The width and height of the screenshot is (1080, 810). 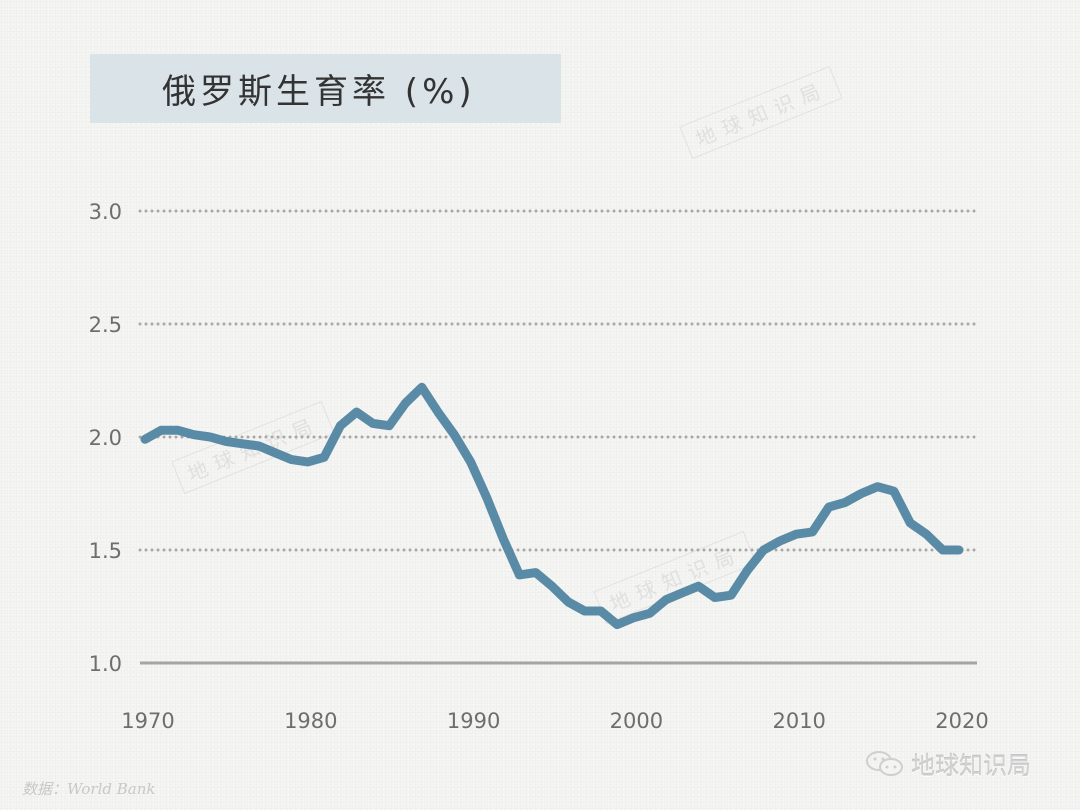 I want to click on brand-logo: 地球知识局, so click(x=948, y=763).